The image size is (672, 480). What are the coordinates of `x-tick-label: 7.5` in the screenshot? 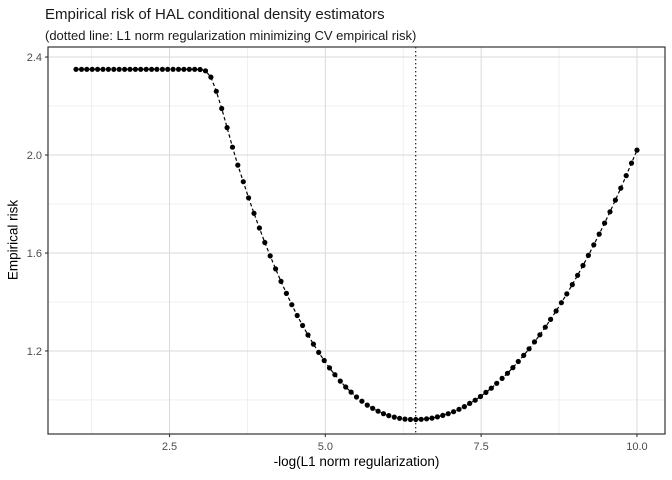 It's located at (480, 447).